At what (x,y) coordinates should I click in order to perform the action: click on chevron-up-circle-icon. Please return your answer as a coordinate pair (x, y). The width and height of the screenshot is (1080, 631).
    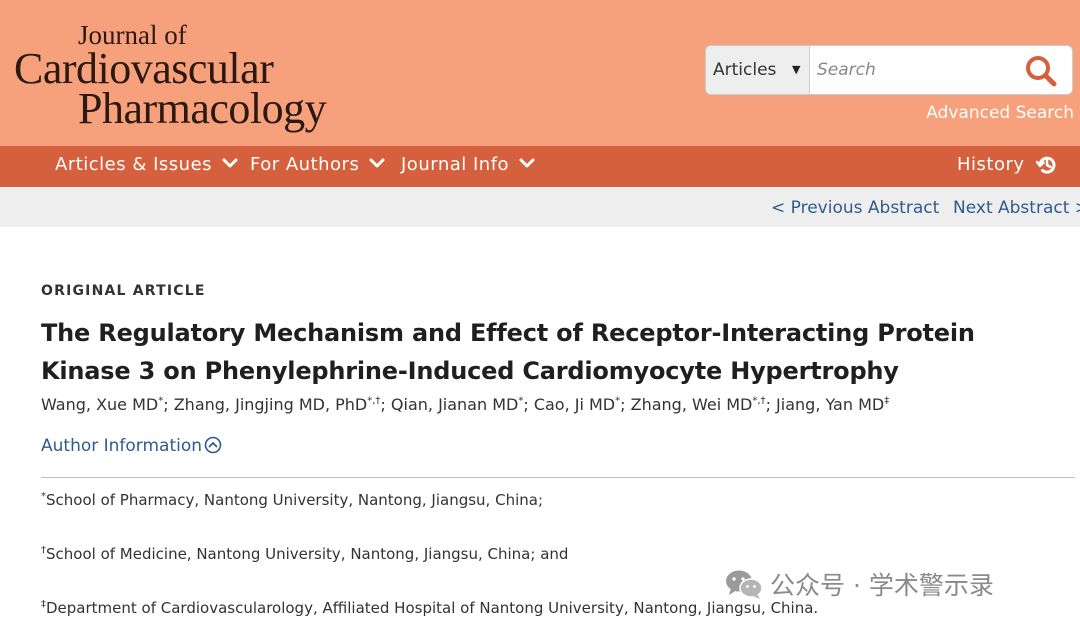
    Looking at the image, I should click on (213, 444).